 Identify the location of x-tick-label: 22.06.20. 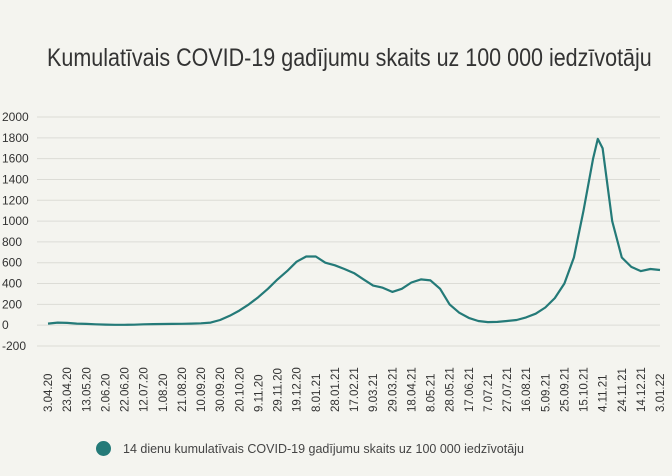
(126, 389).